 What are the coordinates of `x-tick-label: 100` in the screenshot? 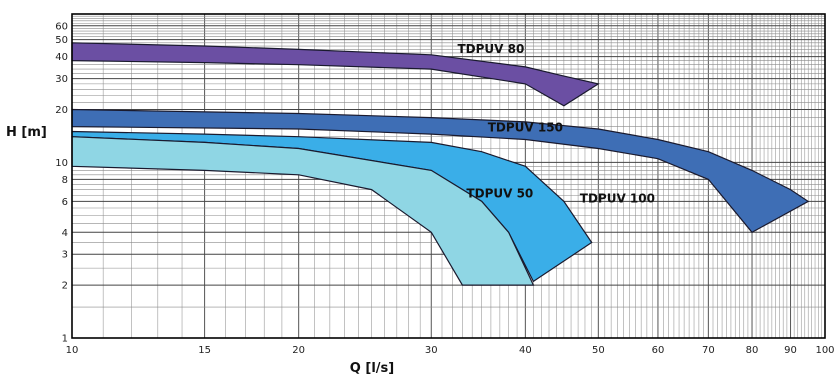 It's located at (824, 350).